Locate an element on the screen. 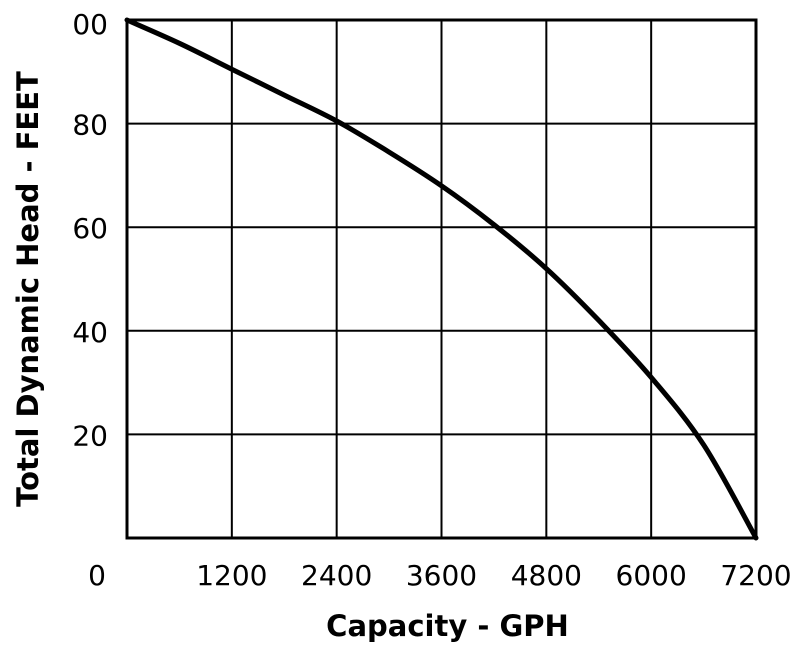  y-tick-label: 80 is located at coordinates (90, 125).